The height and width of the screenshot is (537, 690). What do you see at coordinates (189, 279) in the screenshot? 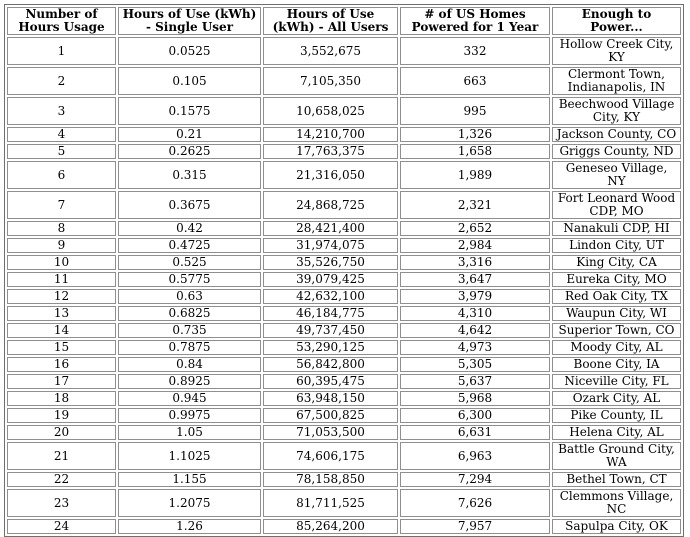
I see `table-cell: 0.5775` at bounding box center [189, 279].